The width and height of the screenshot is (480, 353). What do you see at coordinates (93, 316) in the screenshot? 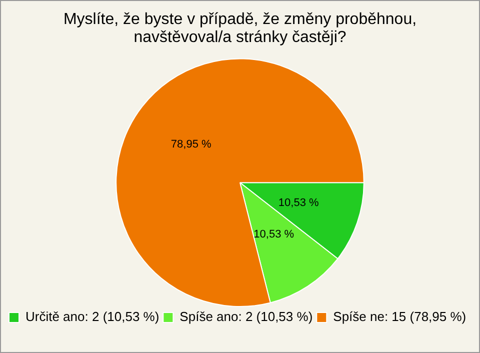
I see `legend-label: Určitě ano: 2 (10,53 %)` at bounding box center [93, 316].